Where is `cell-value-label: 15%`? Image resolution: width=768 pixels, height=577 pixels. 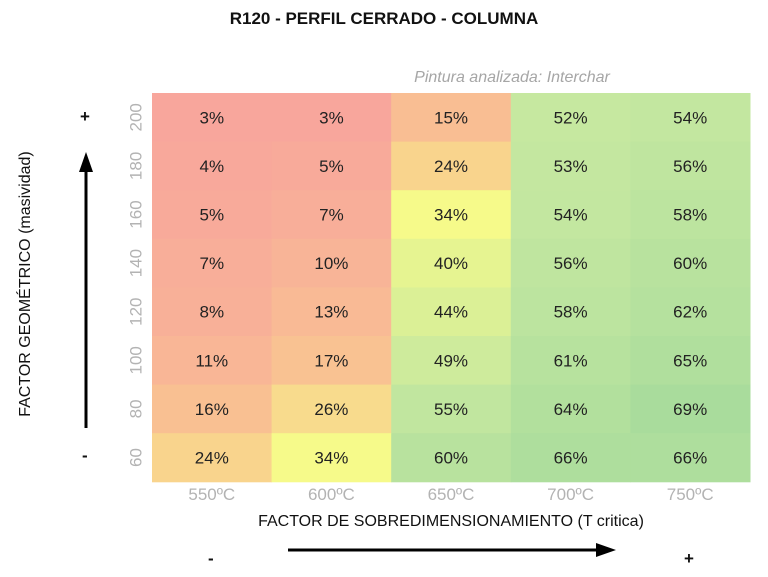 cell-value-label: 15% is located at coordinates (451, 117).